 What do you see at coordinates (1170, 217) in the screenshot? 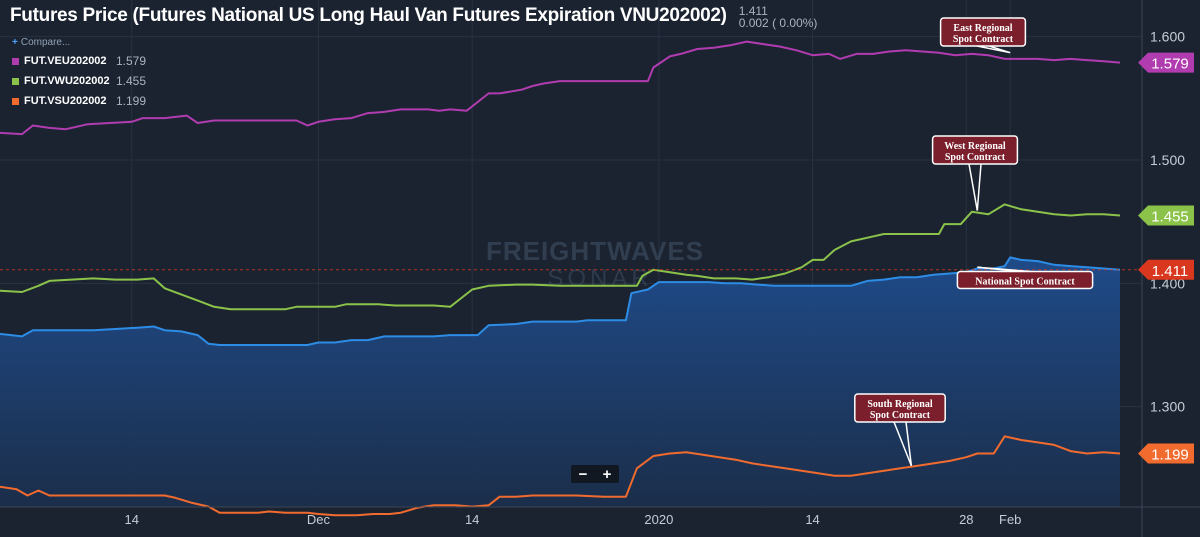
I see `price-tag-label: 1.455` at bounding box center [1170, 217].